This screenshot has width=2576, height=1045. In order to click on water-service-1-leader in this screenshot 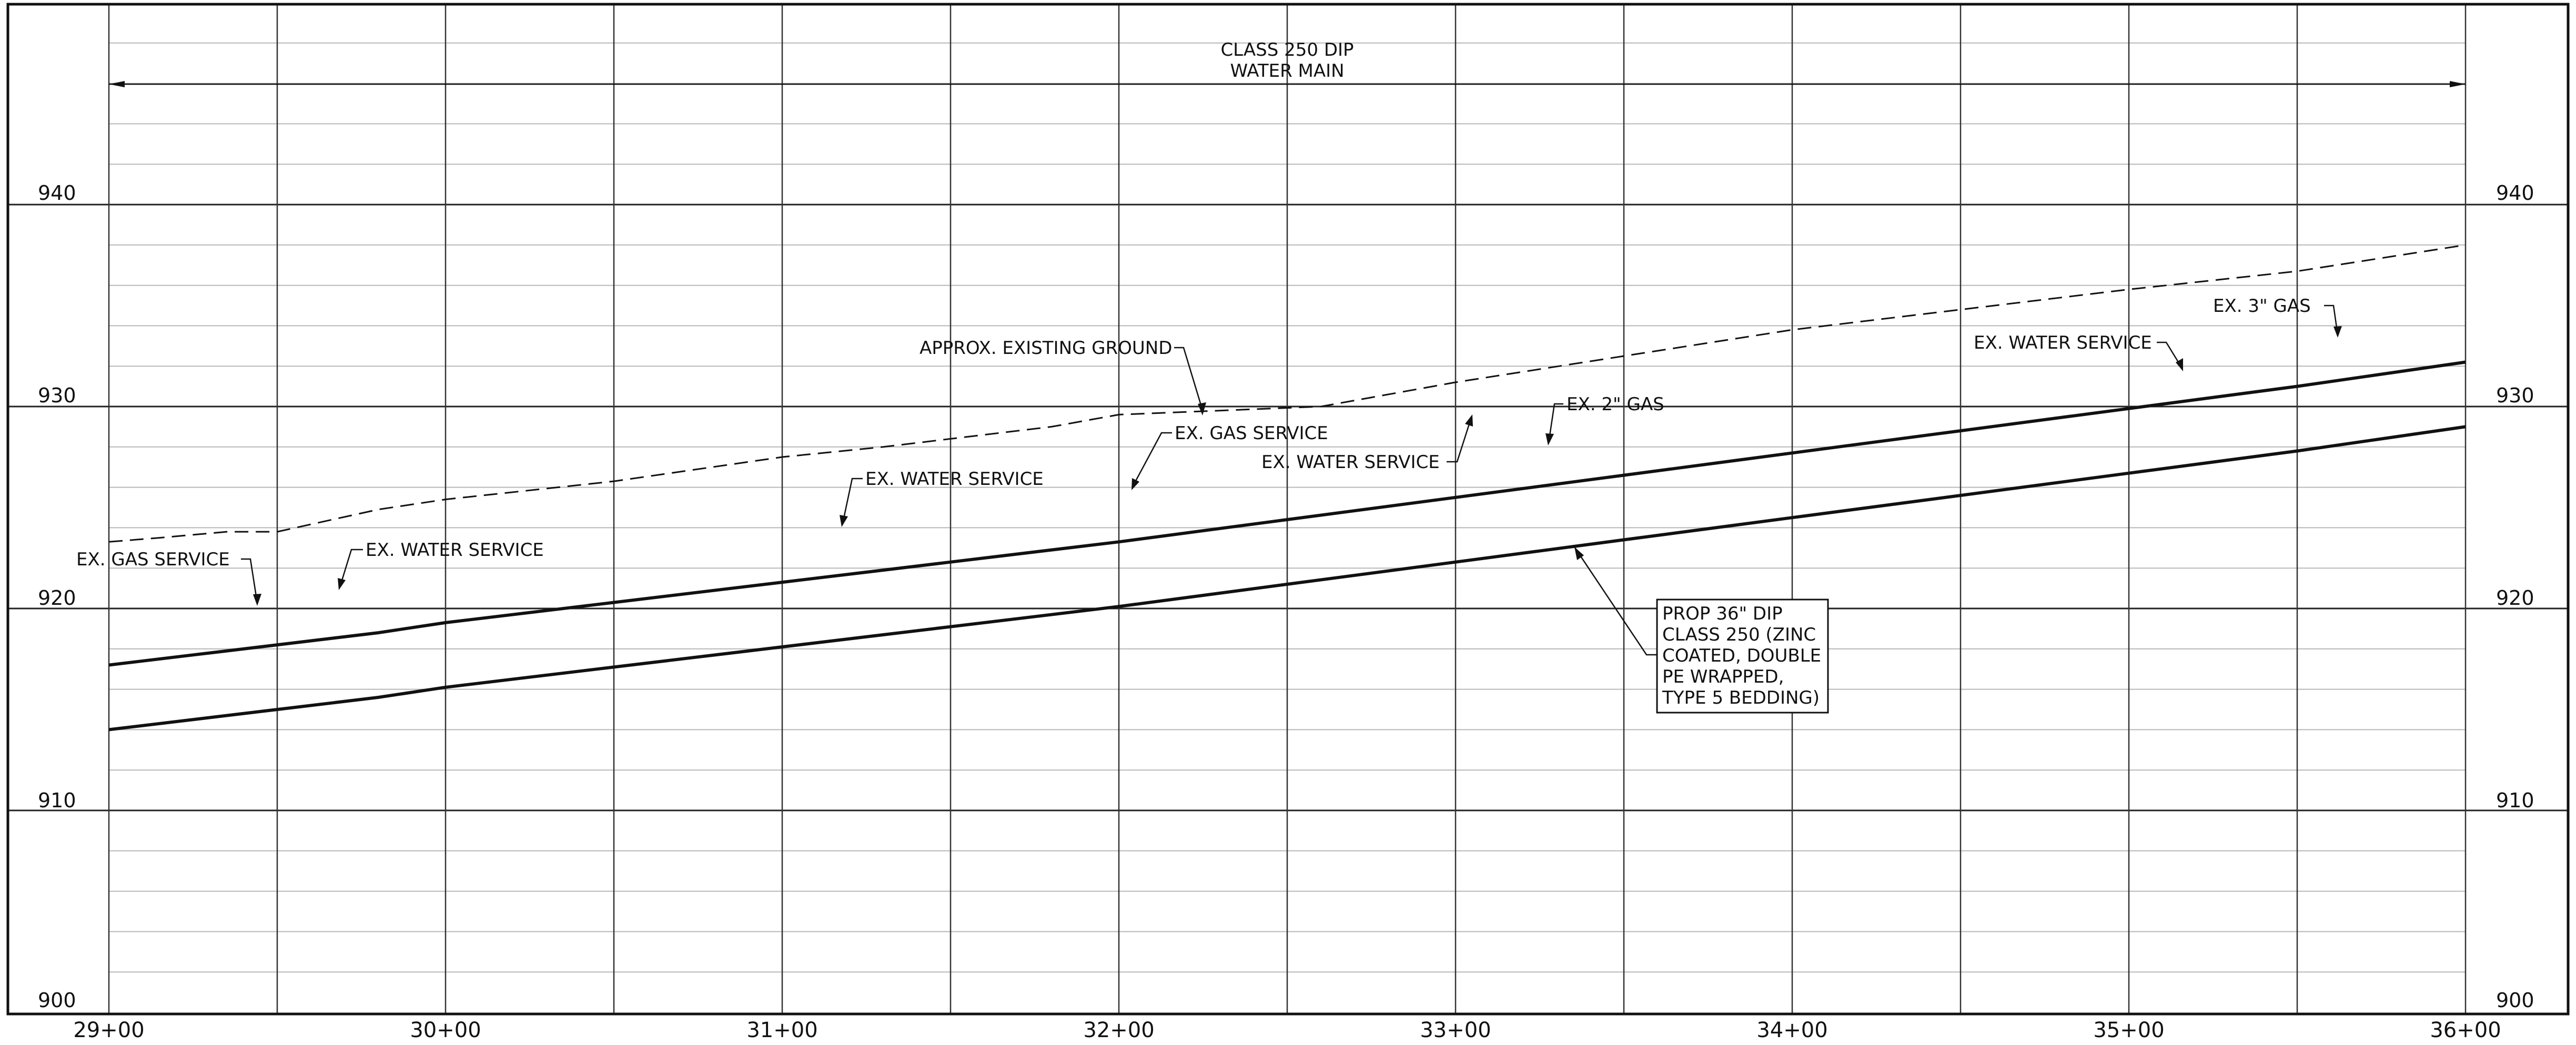, I will do `click(351, 566)`.